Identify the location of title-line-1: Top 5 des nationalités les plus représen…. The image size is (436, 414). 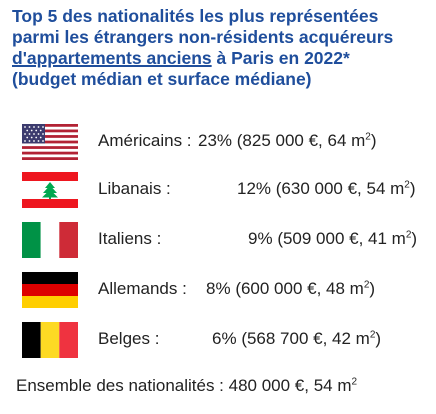
(195, 16).